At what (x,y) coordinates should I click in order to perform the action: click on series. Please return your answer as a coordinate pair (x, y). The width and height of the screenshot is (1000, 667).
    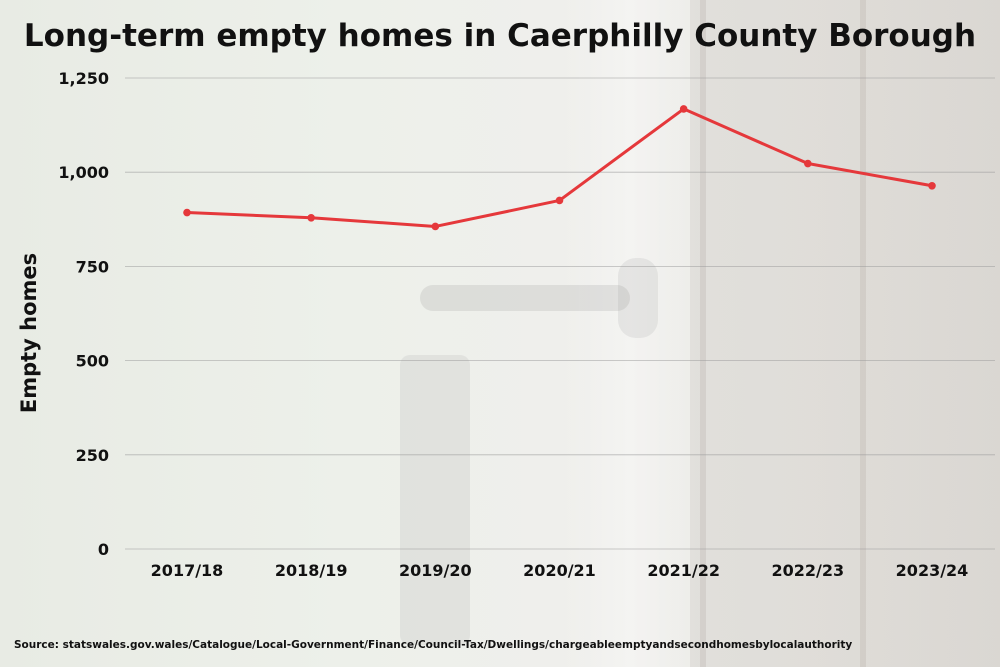
    Looking at the image, I should click on (559, 168).